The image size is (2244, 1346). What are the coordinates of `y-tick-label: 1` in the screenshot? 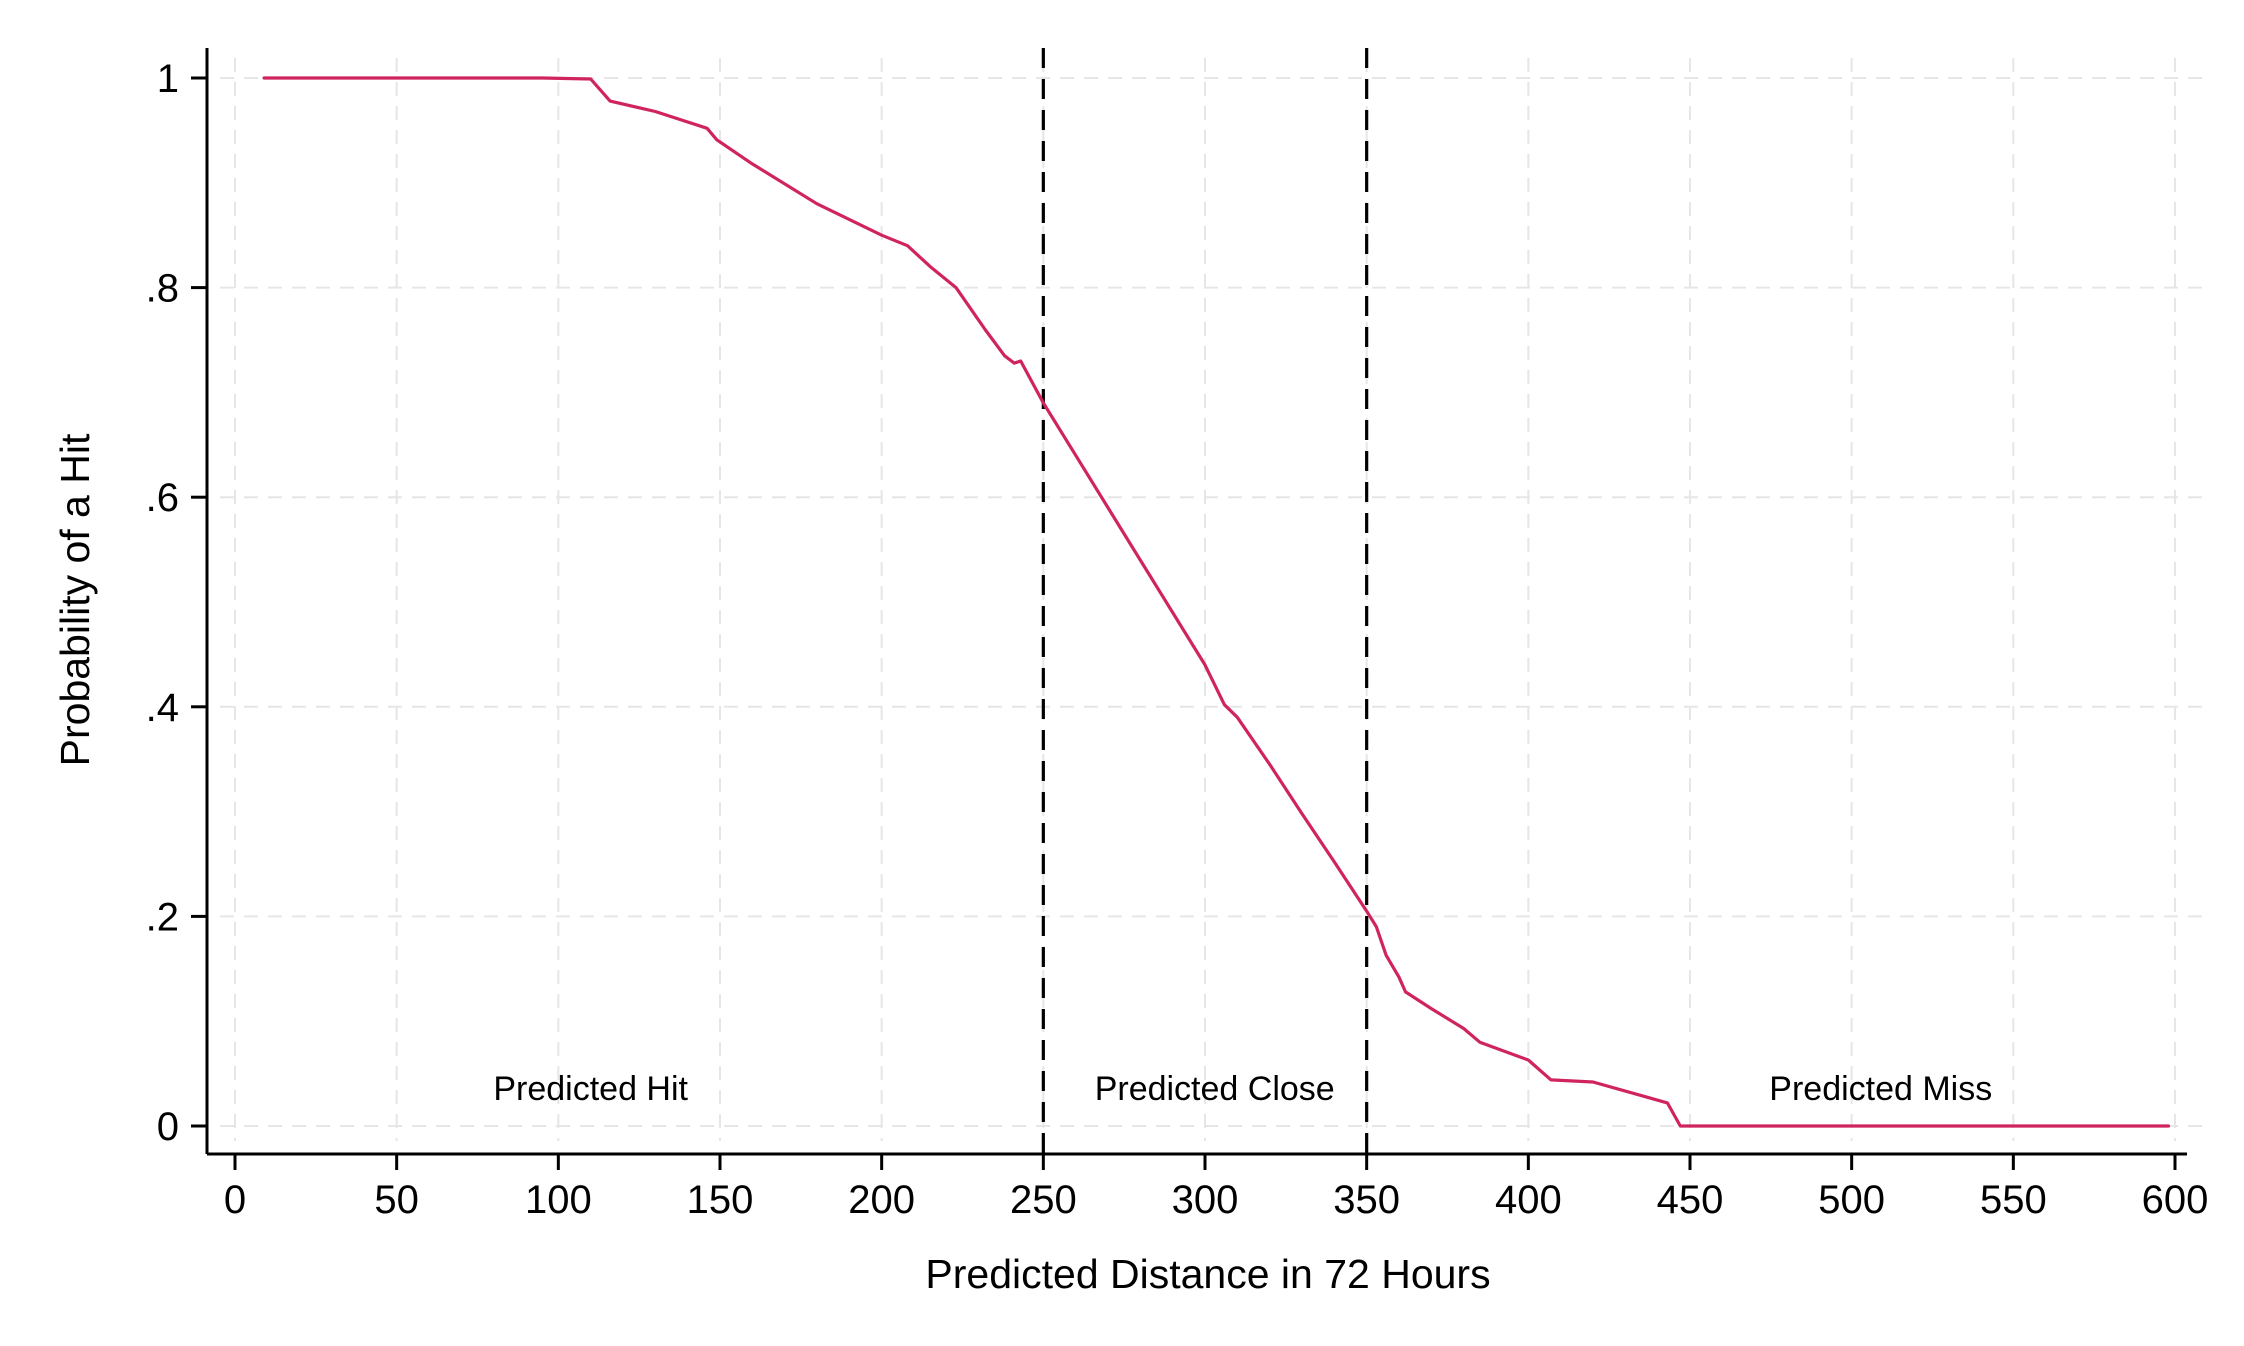 It's located at (168, 79).